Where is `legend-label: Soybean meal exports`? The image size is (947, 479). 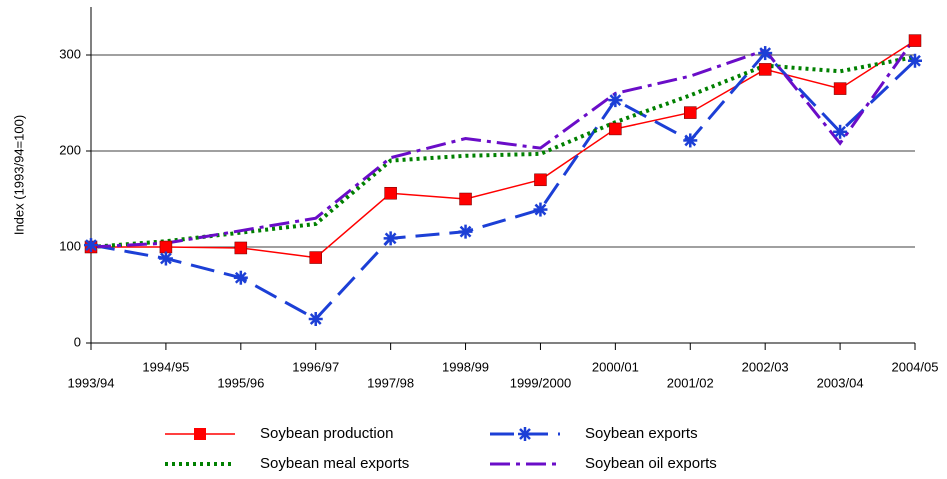 legend-label: Soybean meal exports is located at coordinates (334, 463).